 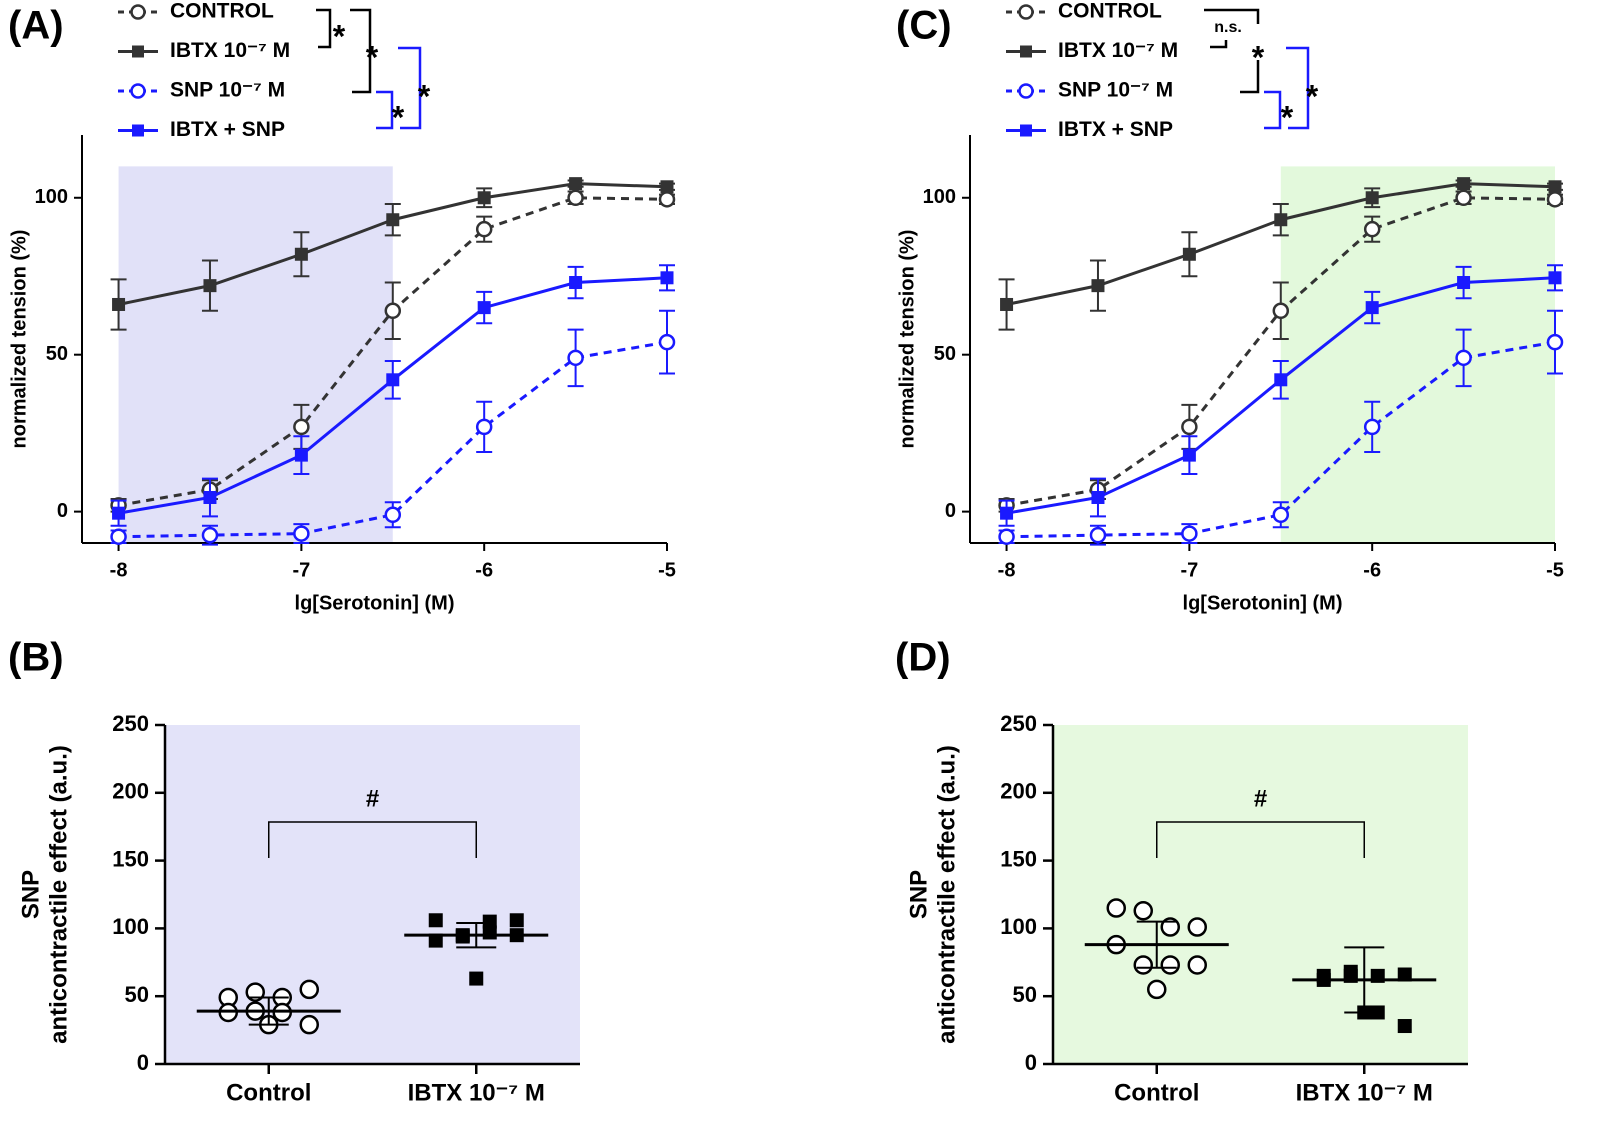 I want to click on legend-label: IBTX 10⁻⁷ M, so click(x=1118, y=50).